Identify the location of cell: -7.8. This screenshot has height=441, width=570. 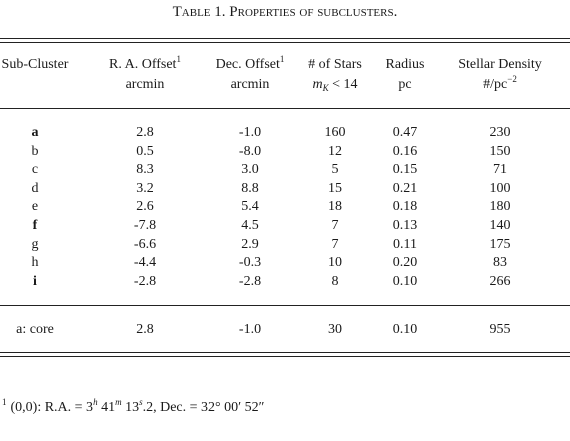
(145, 225).